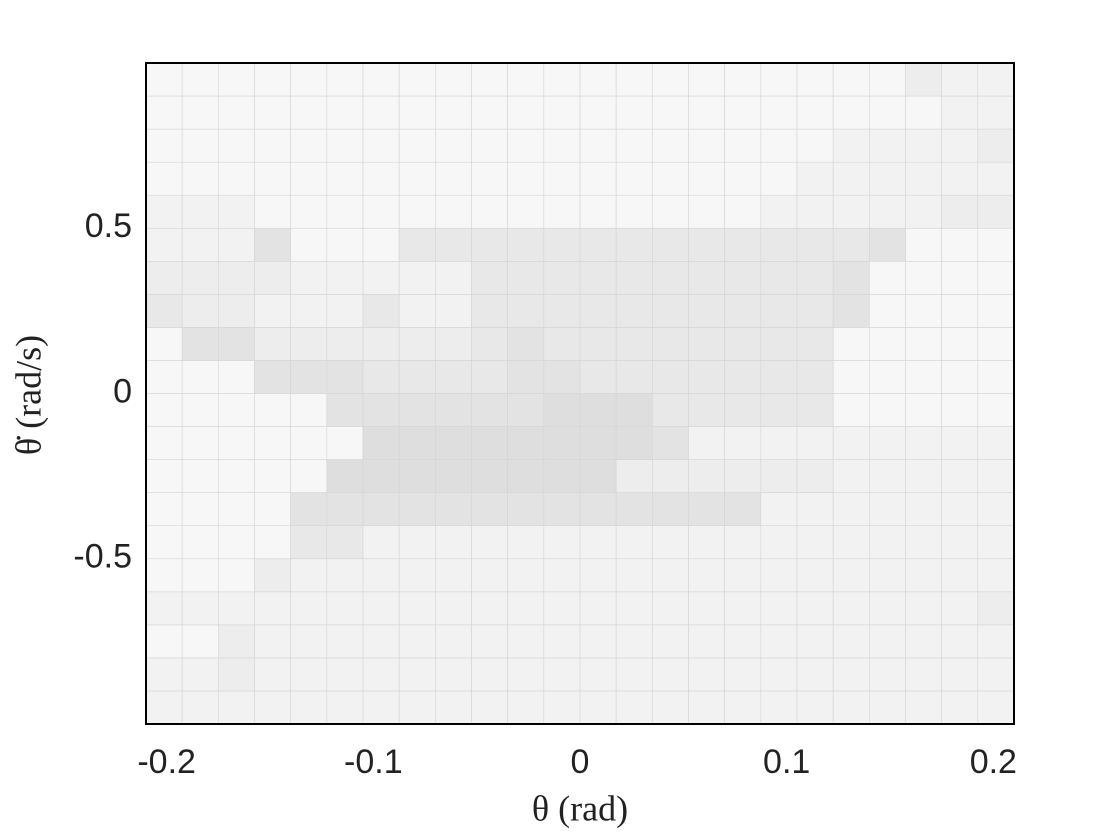  Describe the element at coordinates (122, 391) in the screenshot. I see `y-tick-label: 0` at that location.